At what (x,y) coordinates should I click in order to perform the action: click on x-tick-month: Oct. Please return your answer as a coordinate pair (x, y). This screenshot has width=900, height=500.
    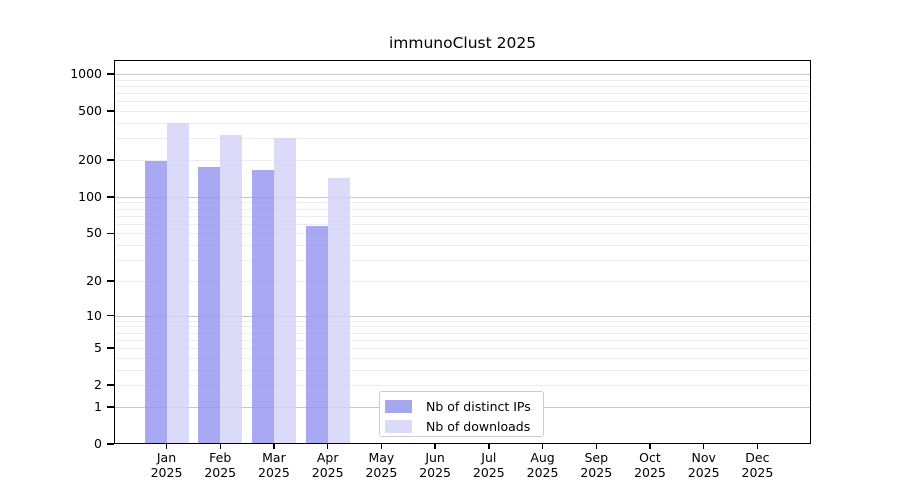
    Looking at the image, I should click on (650, 457).